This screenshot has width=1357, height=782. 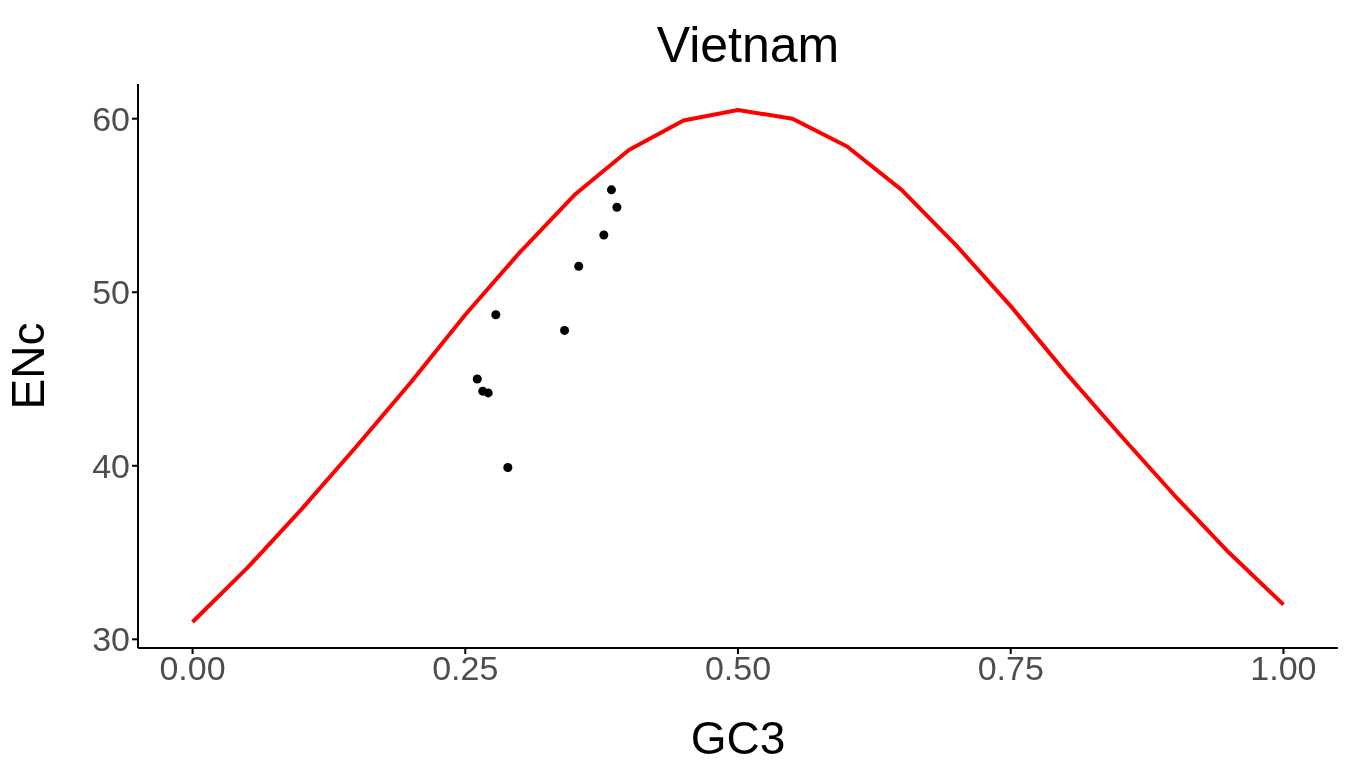 What do you see at coordinates (1283, 668) in the screenshot?
I see `x-tick-label: 1.00` at bounding box center [1283, 668].